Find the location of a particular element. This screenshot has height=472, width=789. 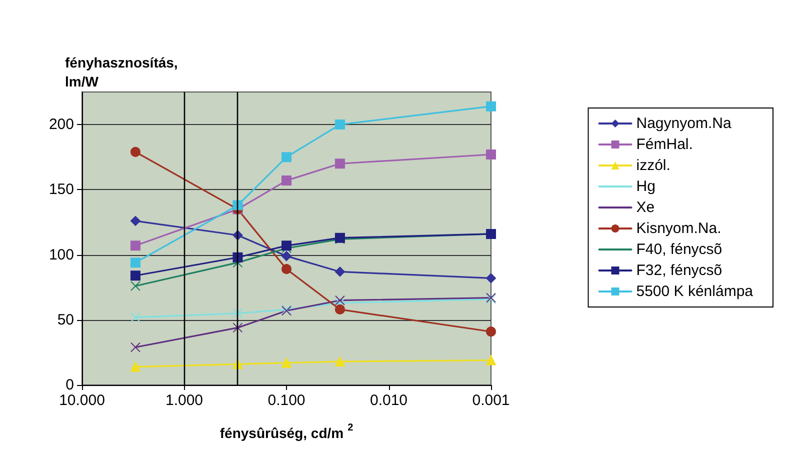

x-tick-label: 0.010 is located at coordinates (389, 400).